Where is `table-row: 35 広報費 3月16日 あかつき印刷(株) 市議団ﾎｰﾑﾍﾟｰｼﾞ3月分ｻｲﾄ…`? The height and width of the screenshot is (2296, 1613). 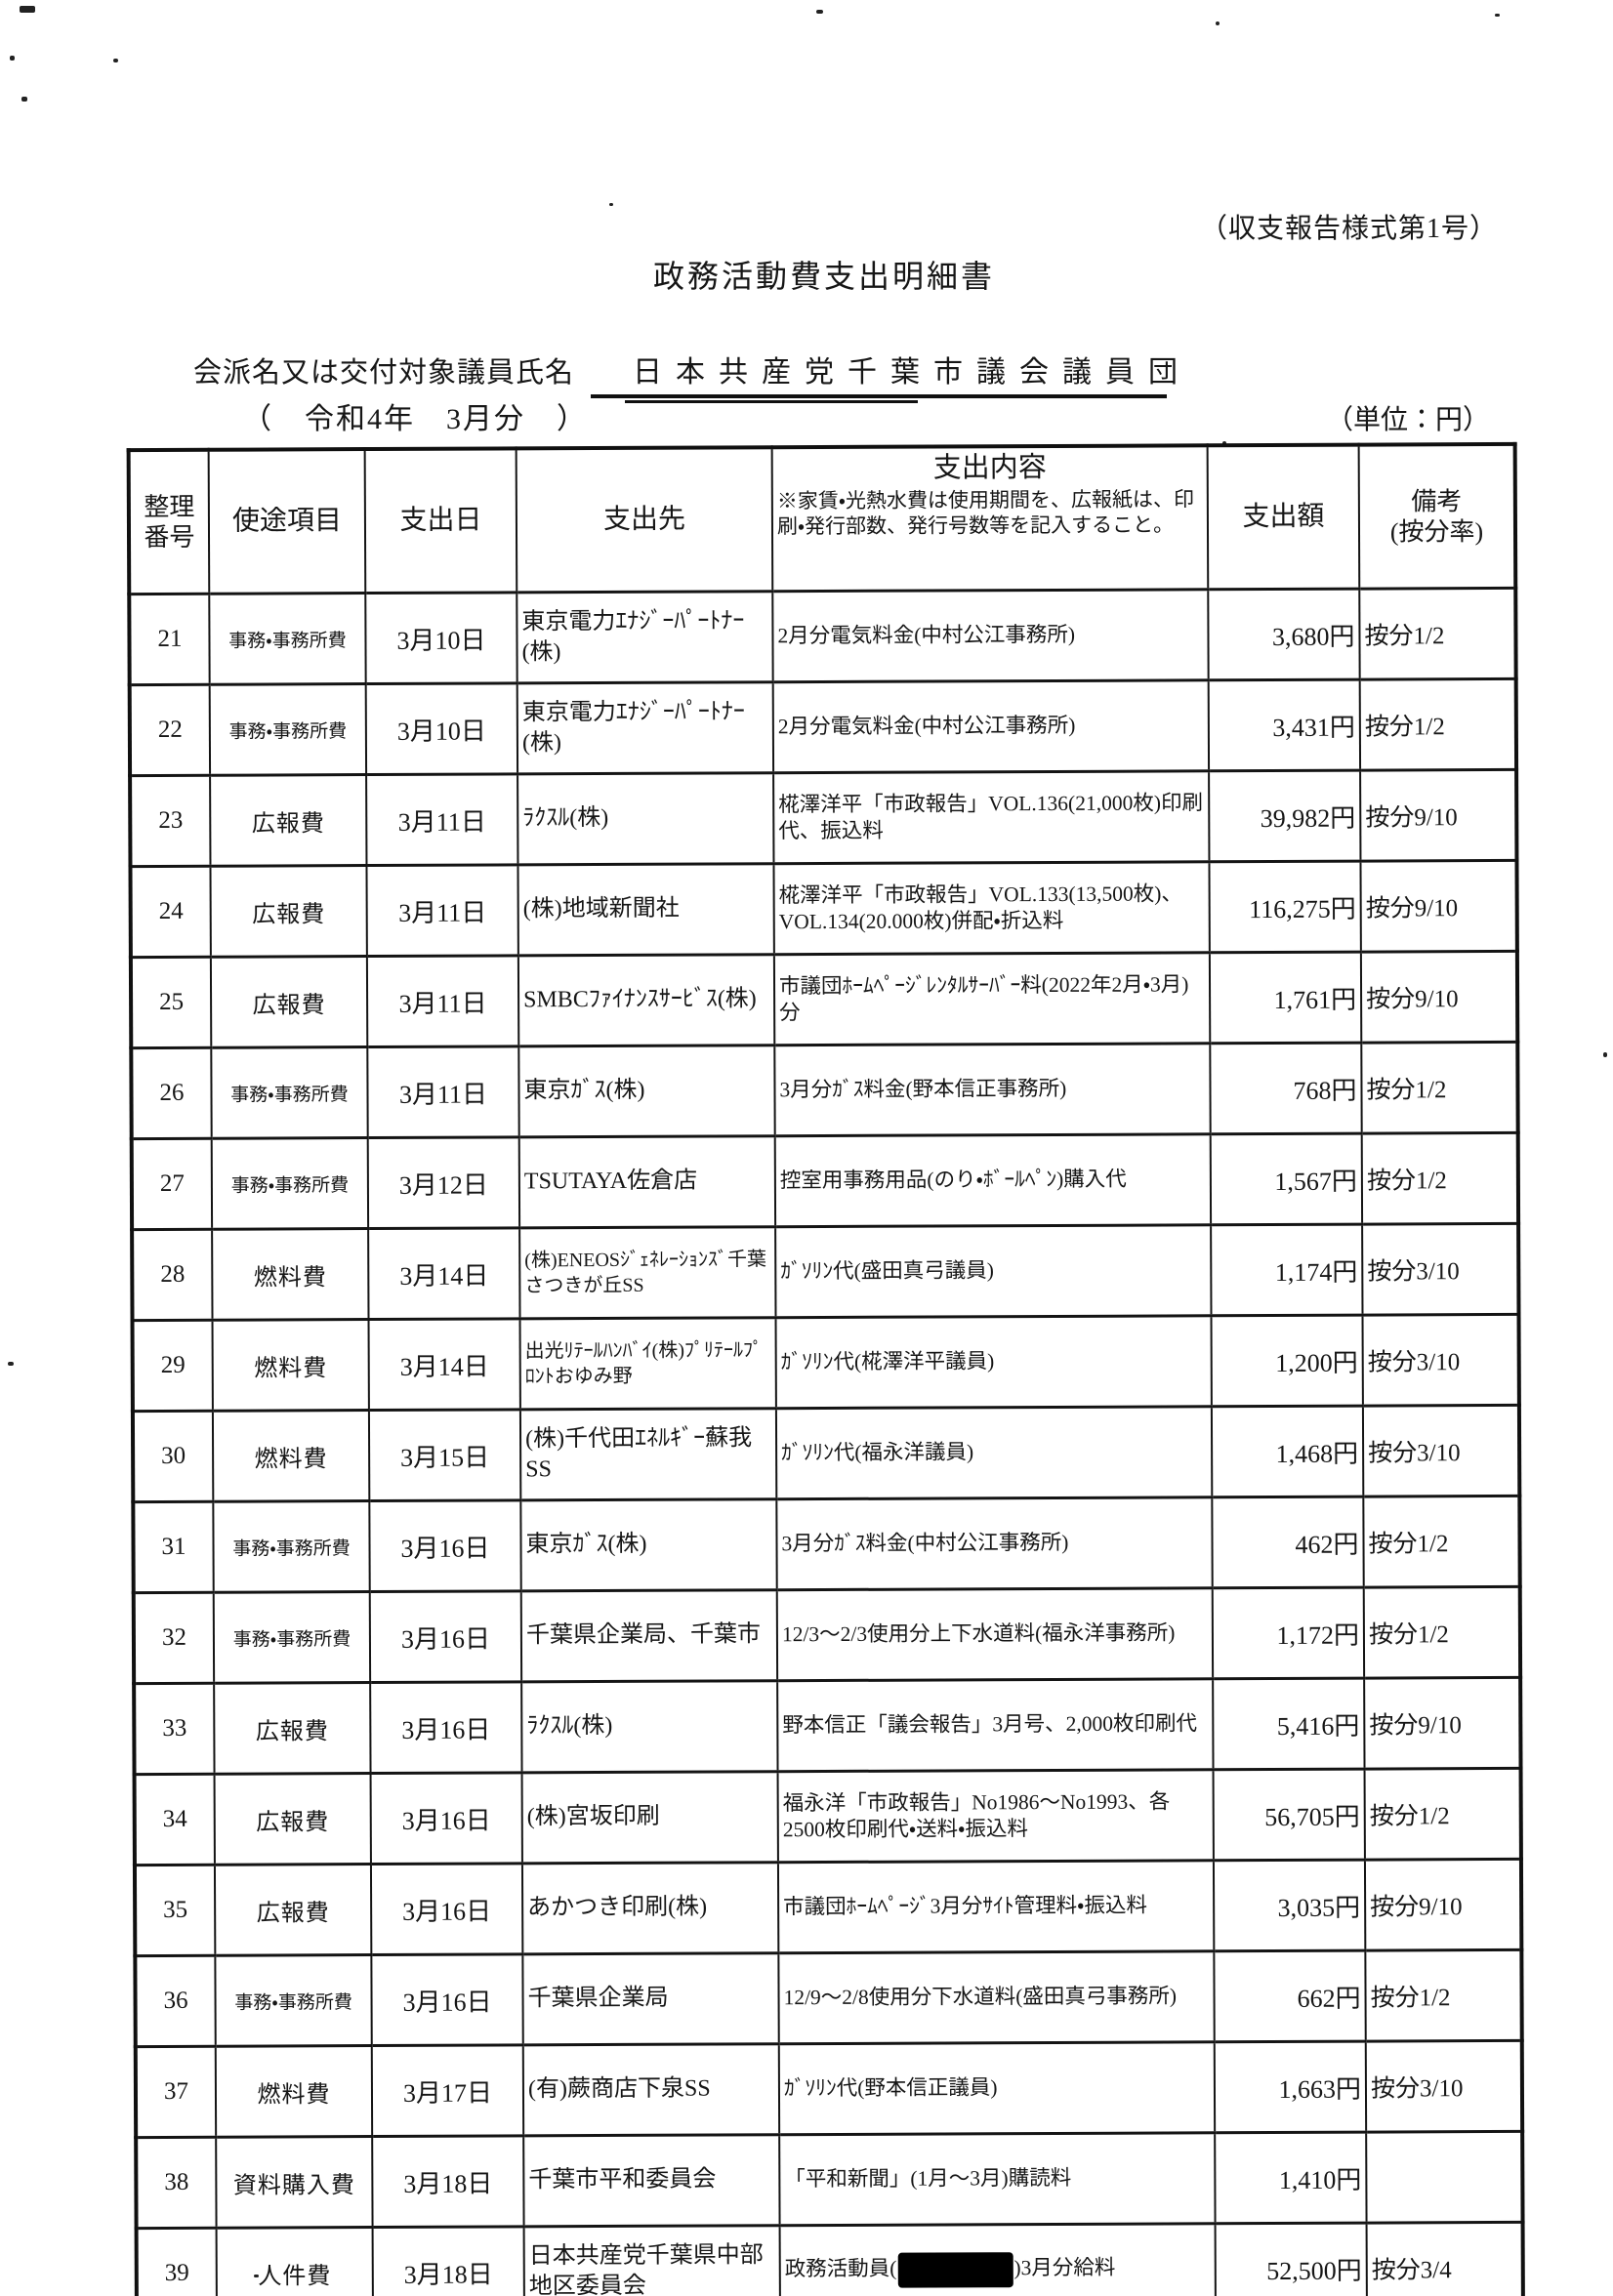 table-row: 35 広報費 3月16日 あかつき印刷(株) 市議団ﾎｰﾑﾍﾟｰｼﾞ3月分ｻｲﾄ… is located at coordinates (828, 1907).